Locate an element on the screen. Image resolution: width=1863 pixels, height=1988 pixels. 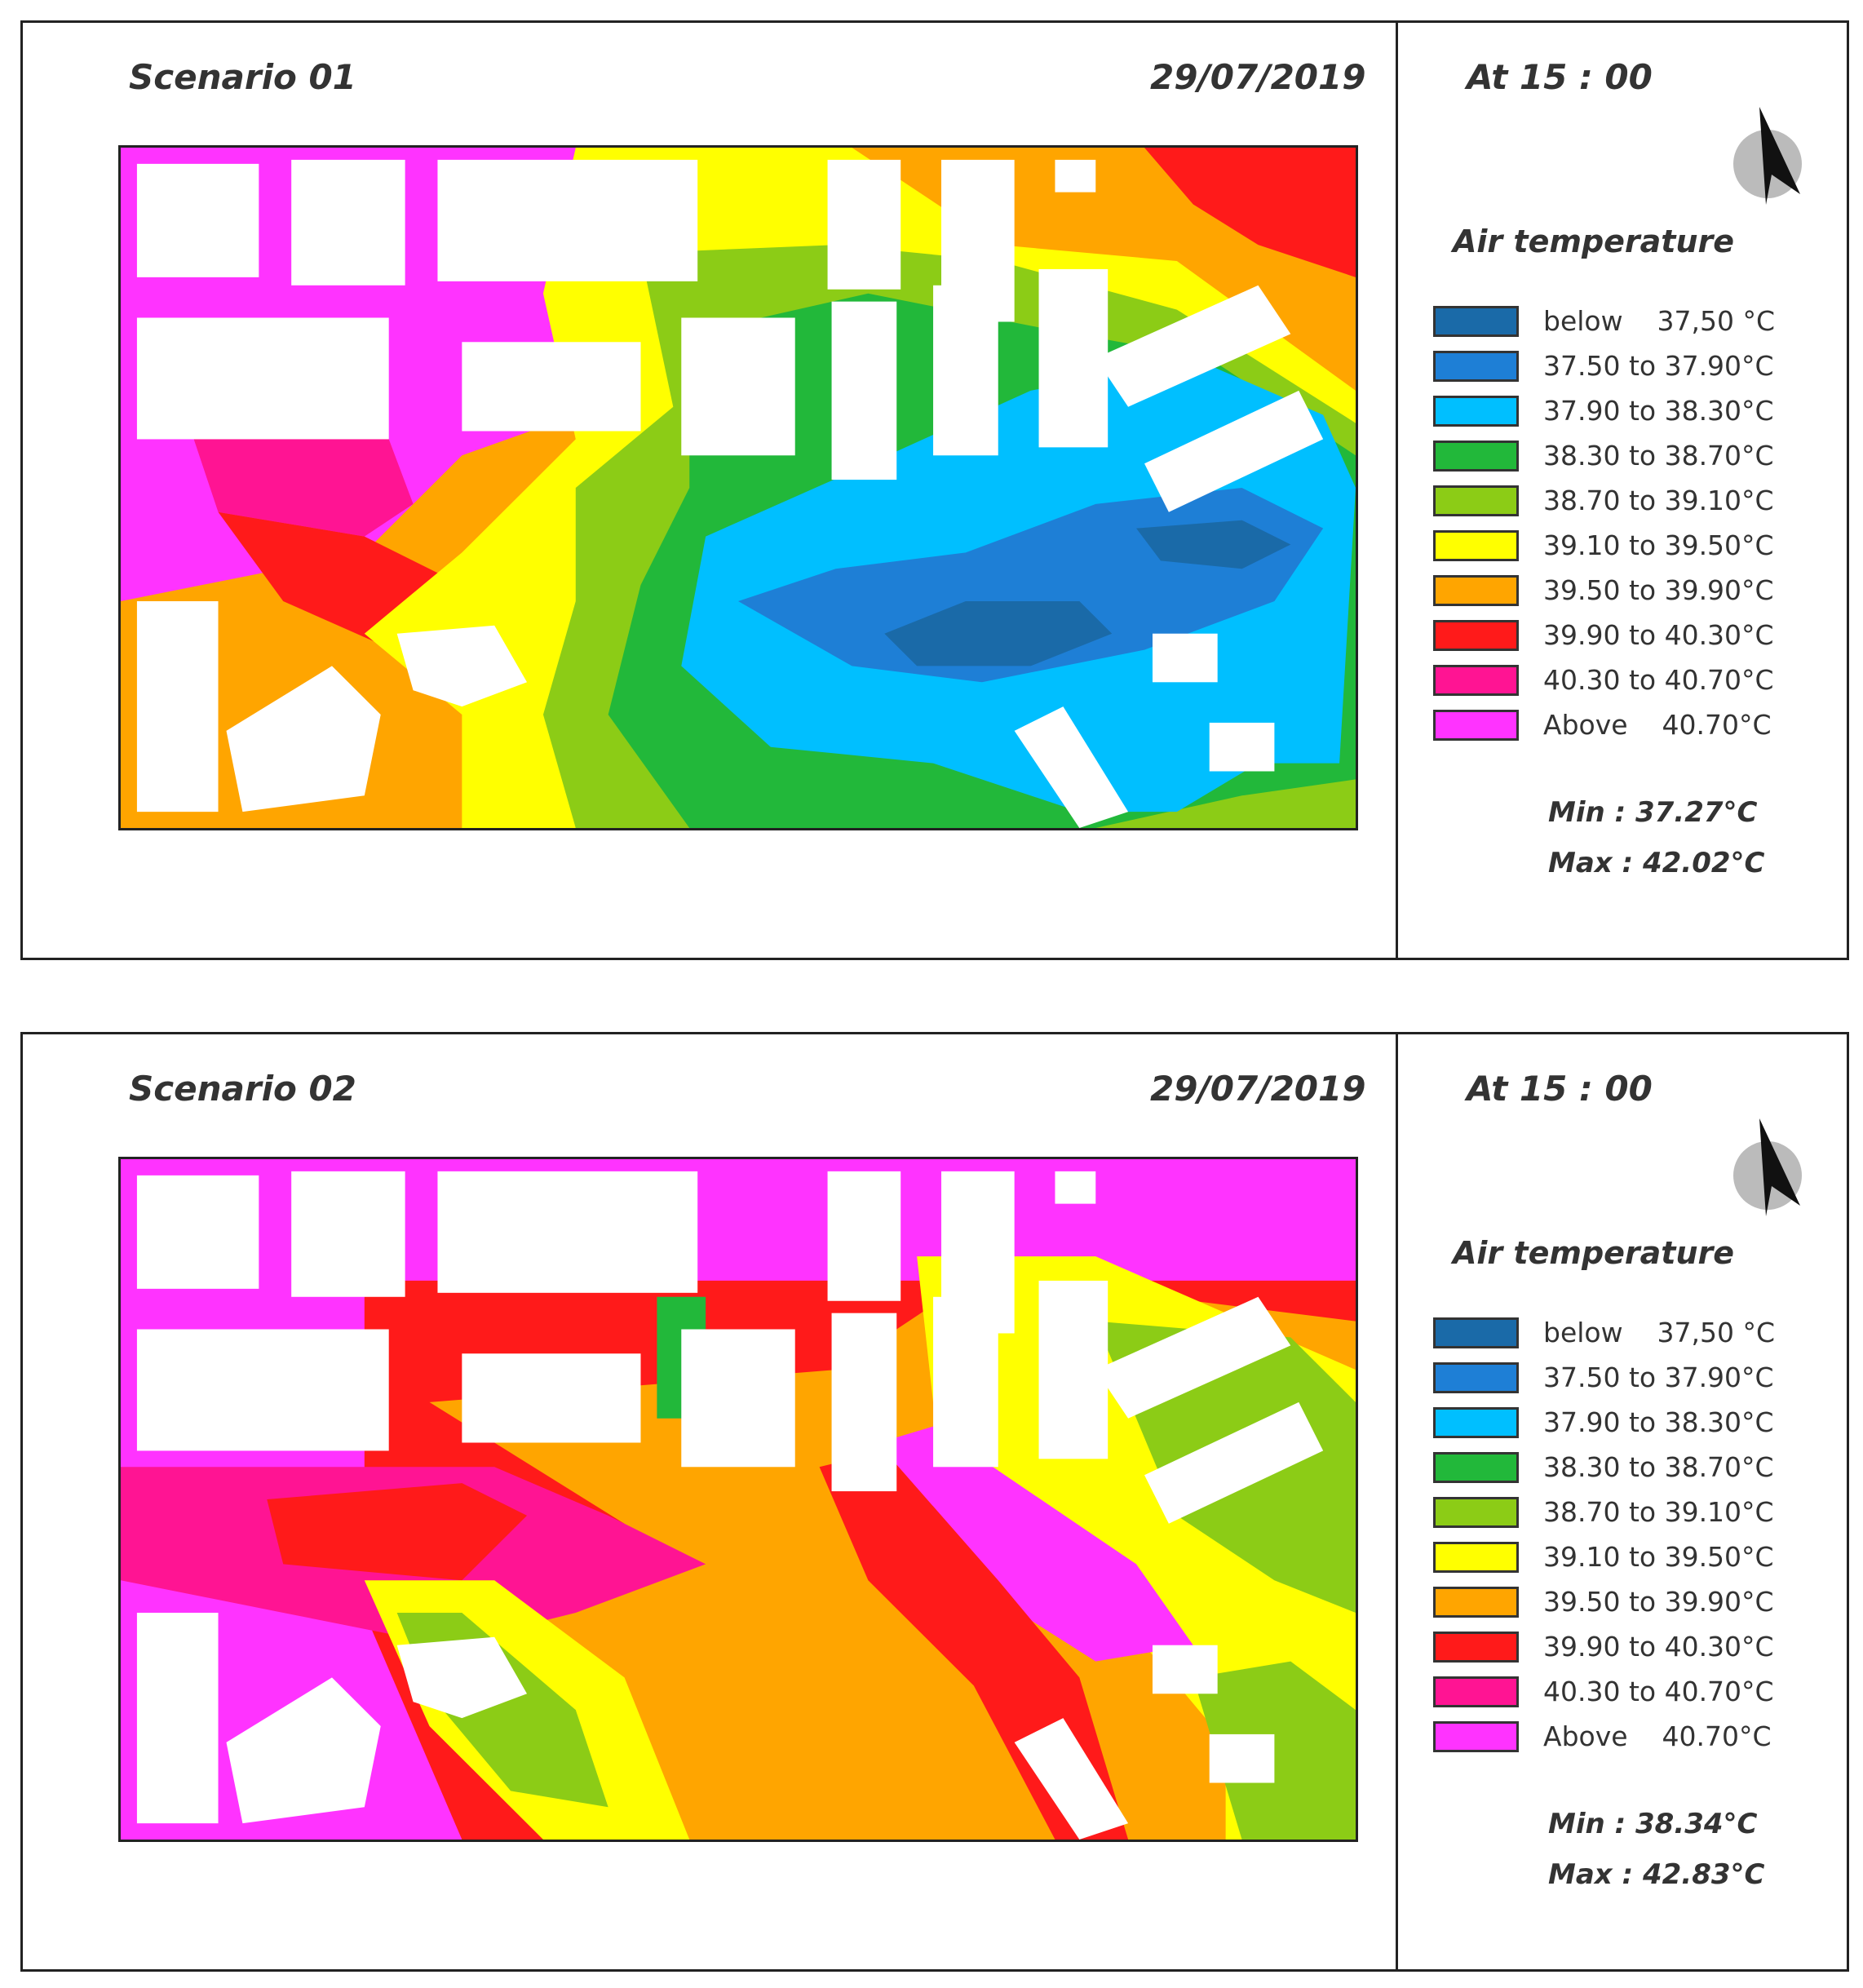
legend-label: 38.30 to 38.70°C is located at coordinates (1658, 1467).